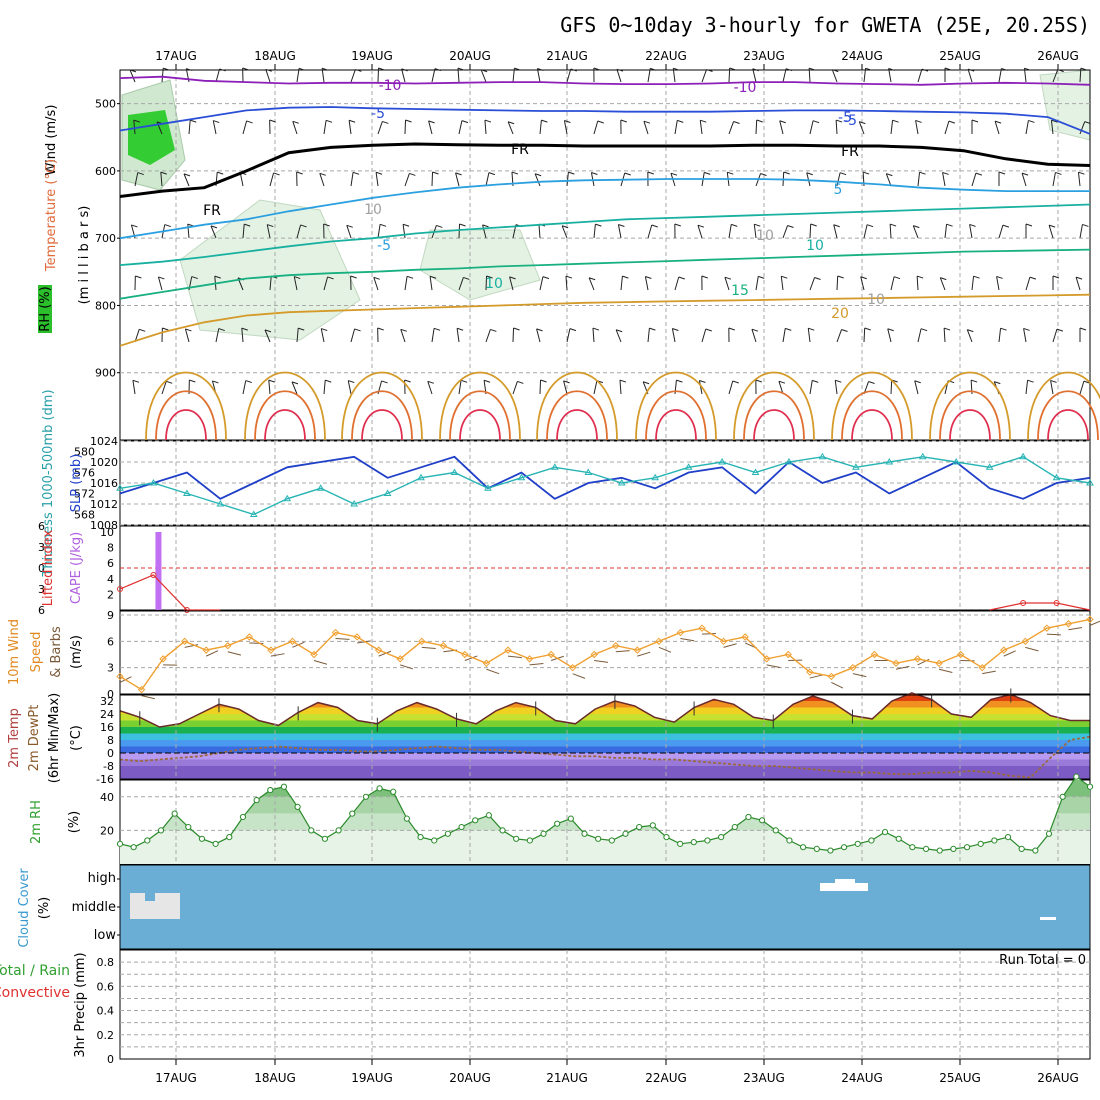  I want to click on precip-panel: 0 0.2 0.4 0.6 0.8, so click(594, 1007).